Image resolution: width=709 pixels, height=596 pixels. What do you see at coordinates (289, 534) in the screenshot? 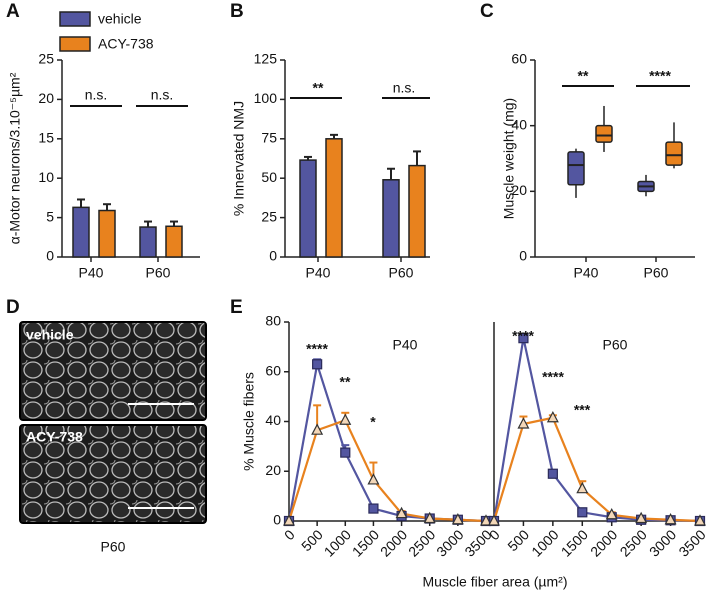
I see `x-tick-label: 0` at bounding box center [289, 534].